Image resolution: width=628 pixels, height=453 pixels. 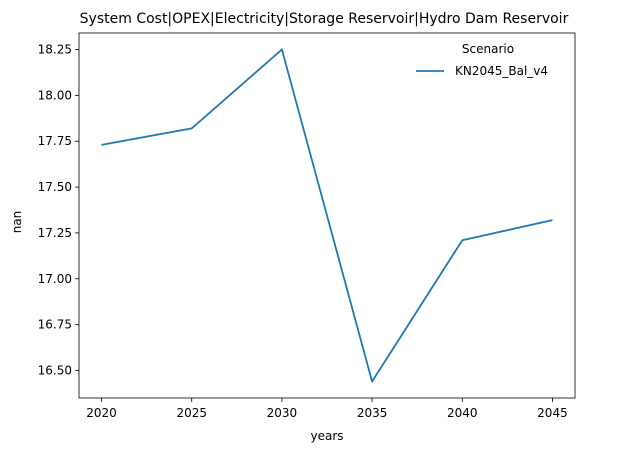 I want to click on y-axis-label: nan, so click(x=17, y=222).